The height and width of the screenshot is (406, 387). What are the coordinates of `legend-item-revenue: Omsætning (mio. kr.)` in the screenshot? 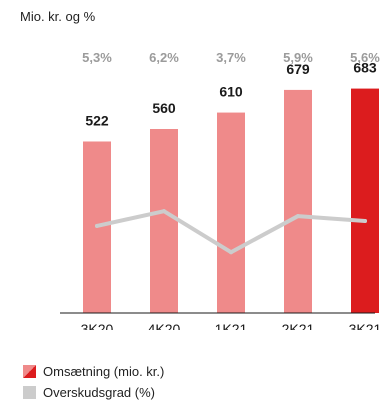 It's located at (93, 371).